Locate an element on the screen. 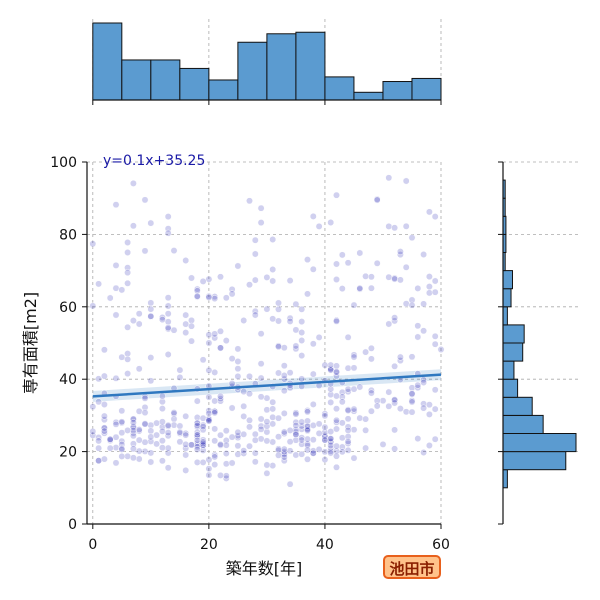  y-axis-label: 専有面積[m2] is located at coordinates (30, 343).